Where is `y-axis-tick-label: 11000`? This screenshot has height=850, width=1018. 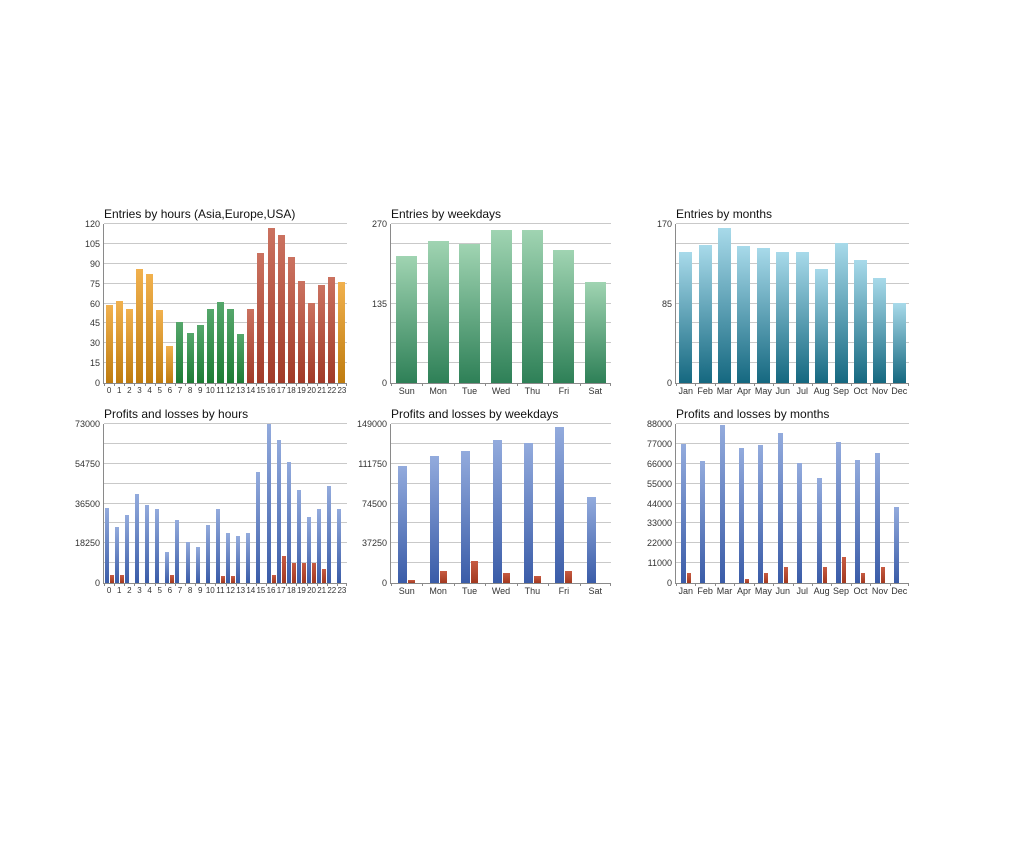
y-axis-tick-label: 11000 is located at coordinates (659, 563).